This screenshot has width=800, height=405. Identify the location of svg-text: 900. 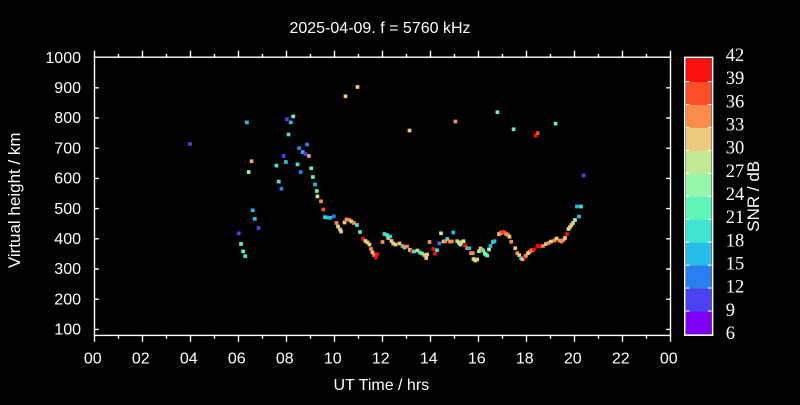
(67, 88).